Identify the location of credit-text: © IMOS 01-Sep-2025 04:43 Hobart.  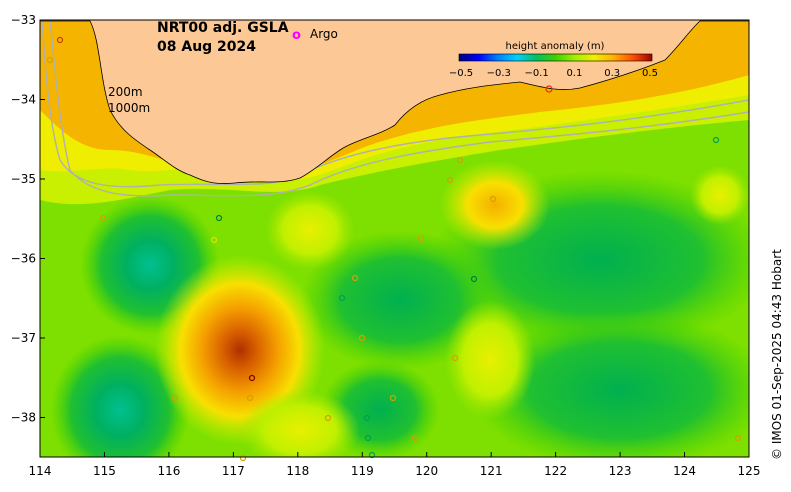
(777, 354).